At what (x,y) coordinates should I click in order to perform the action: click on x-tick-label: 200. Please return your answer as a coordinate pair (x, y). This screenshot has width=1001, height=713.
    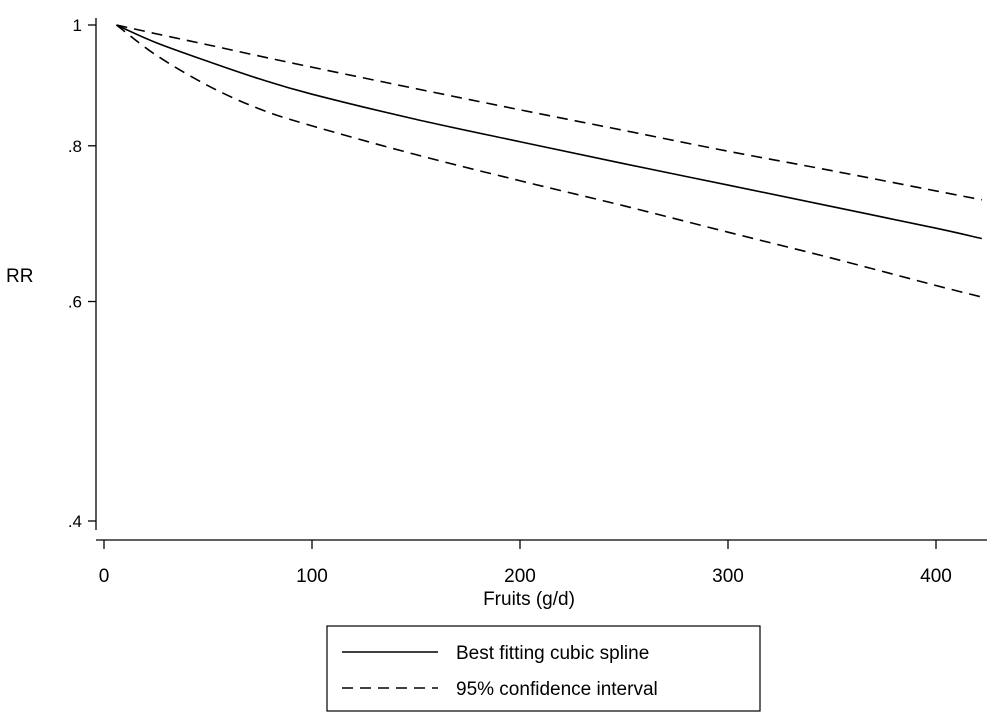
    Looking at the image, I should click on (520, 576).